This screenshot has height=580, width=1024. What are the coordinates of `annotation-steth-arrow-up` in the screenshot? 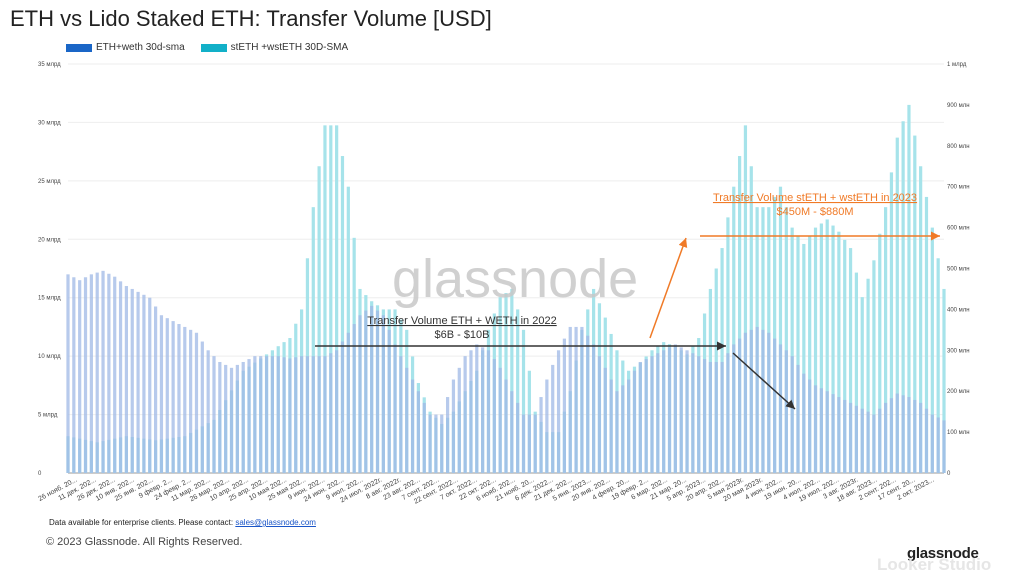 It's located at (668, 288).